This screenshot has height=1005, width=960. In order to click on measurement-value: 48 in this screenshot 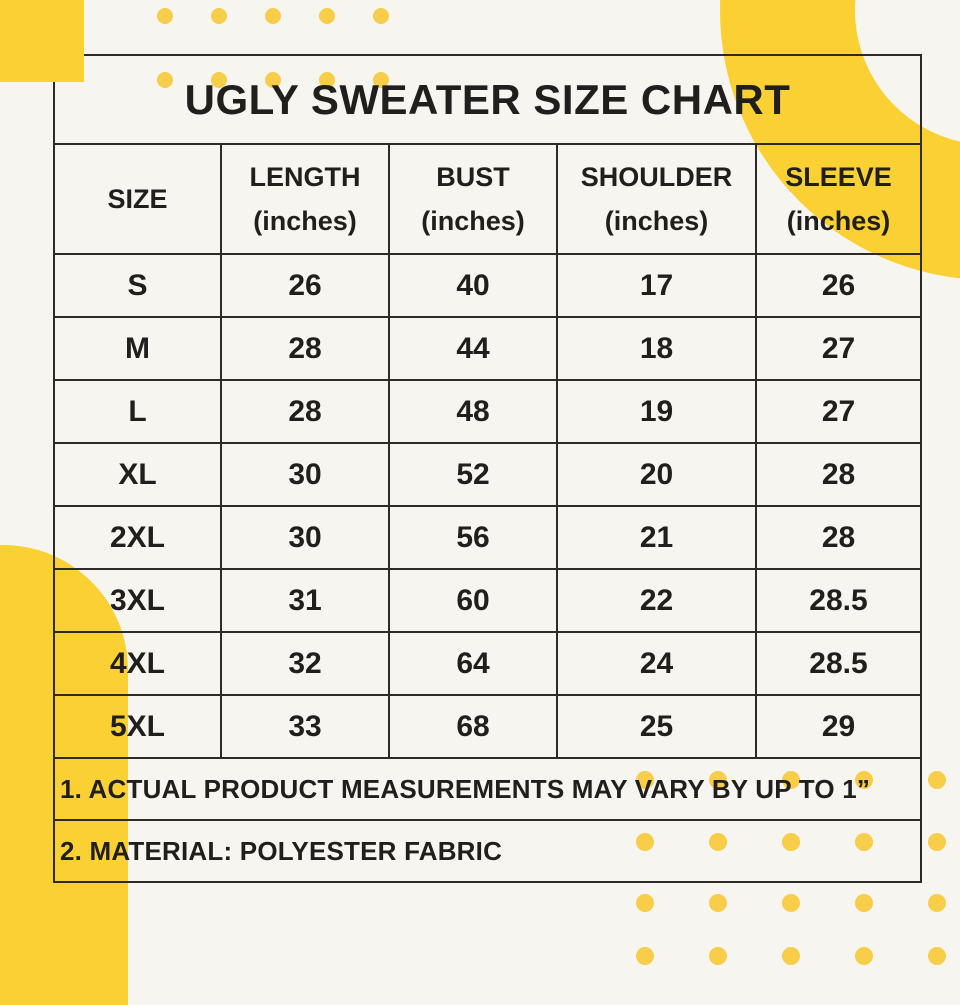, I will do `click(474, 412)`.